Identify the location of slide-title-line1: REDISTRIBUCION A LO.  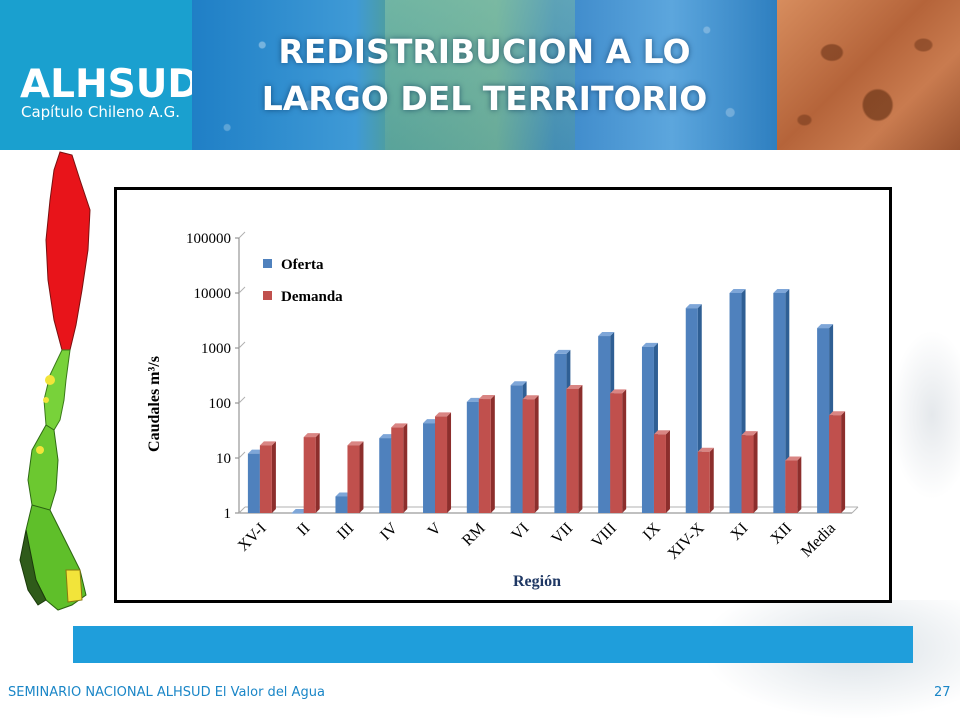
(484, 51).